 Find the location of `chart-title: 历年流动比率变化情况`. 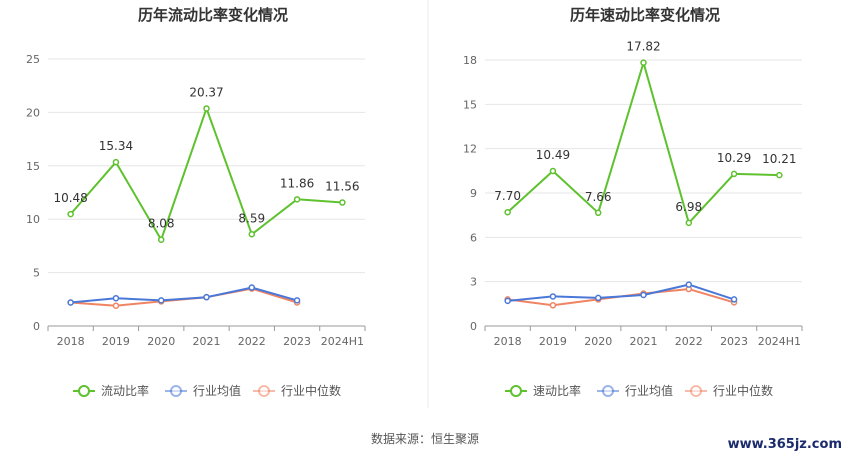

chart-title: 历年流动比率变化情况 is located at coordinates (213, 15).